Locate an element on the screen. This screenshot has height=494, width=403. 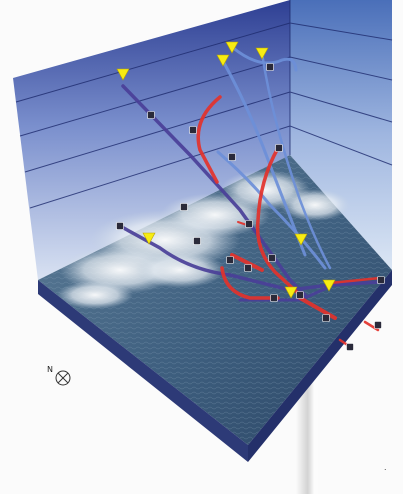
warm-current-b is located at coordinates (278, 221).